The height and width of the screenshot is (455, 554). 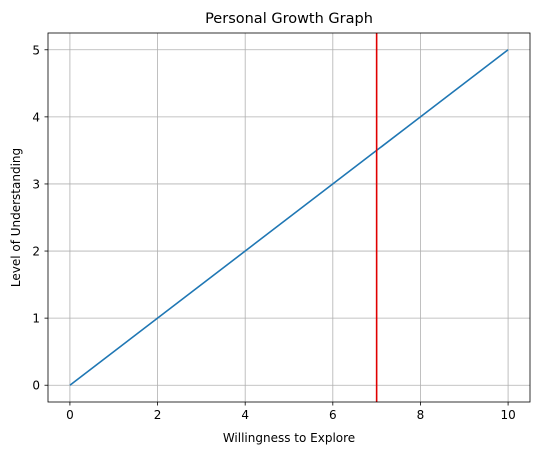 What do you see at coordinates (36, 184) in the screenshot?
I see `y-tick-label: 3` at bounding box center [36, 184].